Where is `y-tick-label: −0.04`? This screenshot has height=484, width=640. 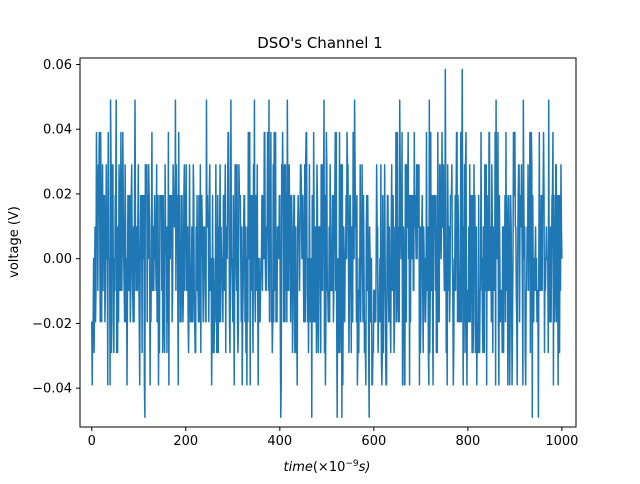 y-tick-label: −0.04 is located at coordinates (52, 389).